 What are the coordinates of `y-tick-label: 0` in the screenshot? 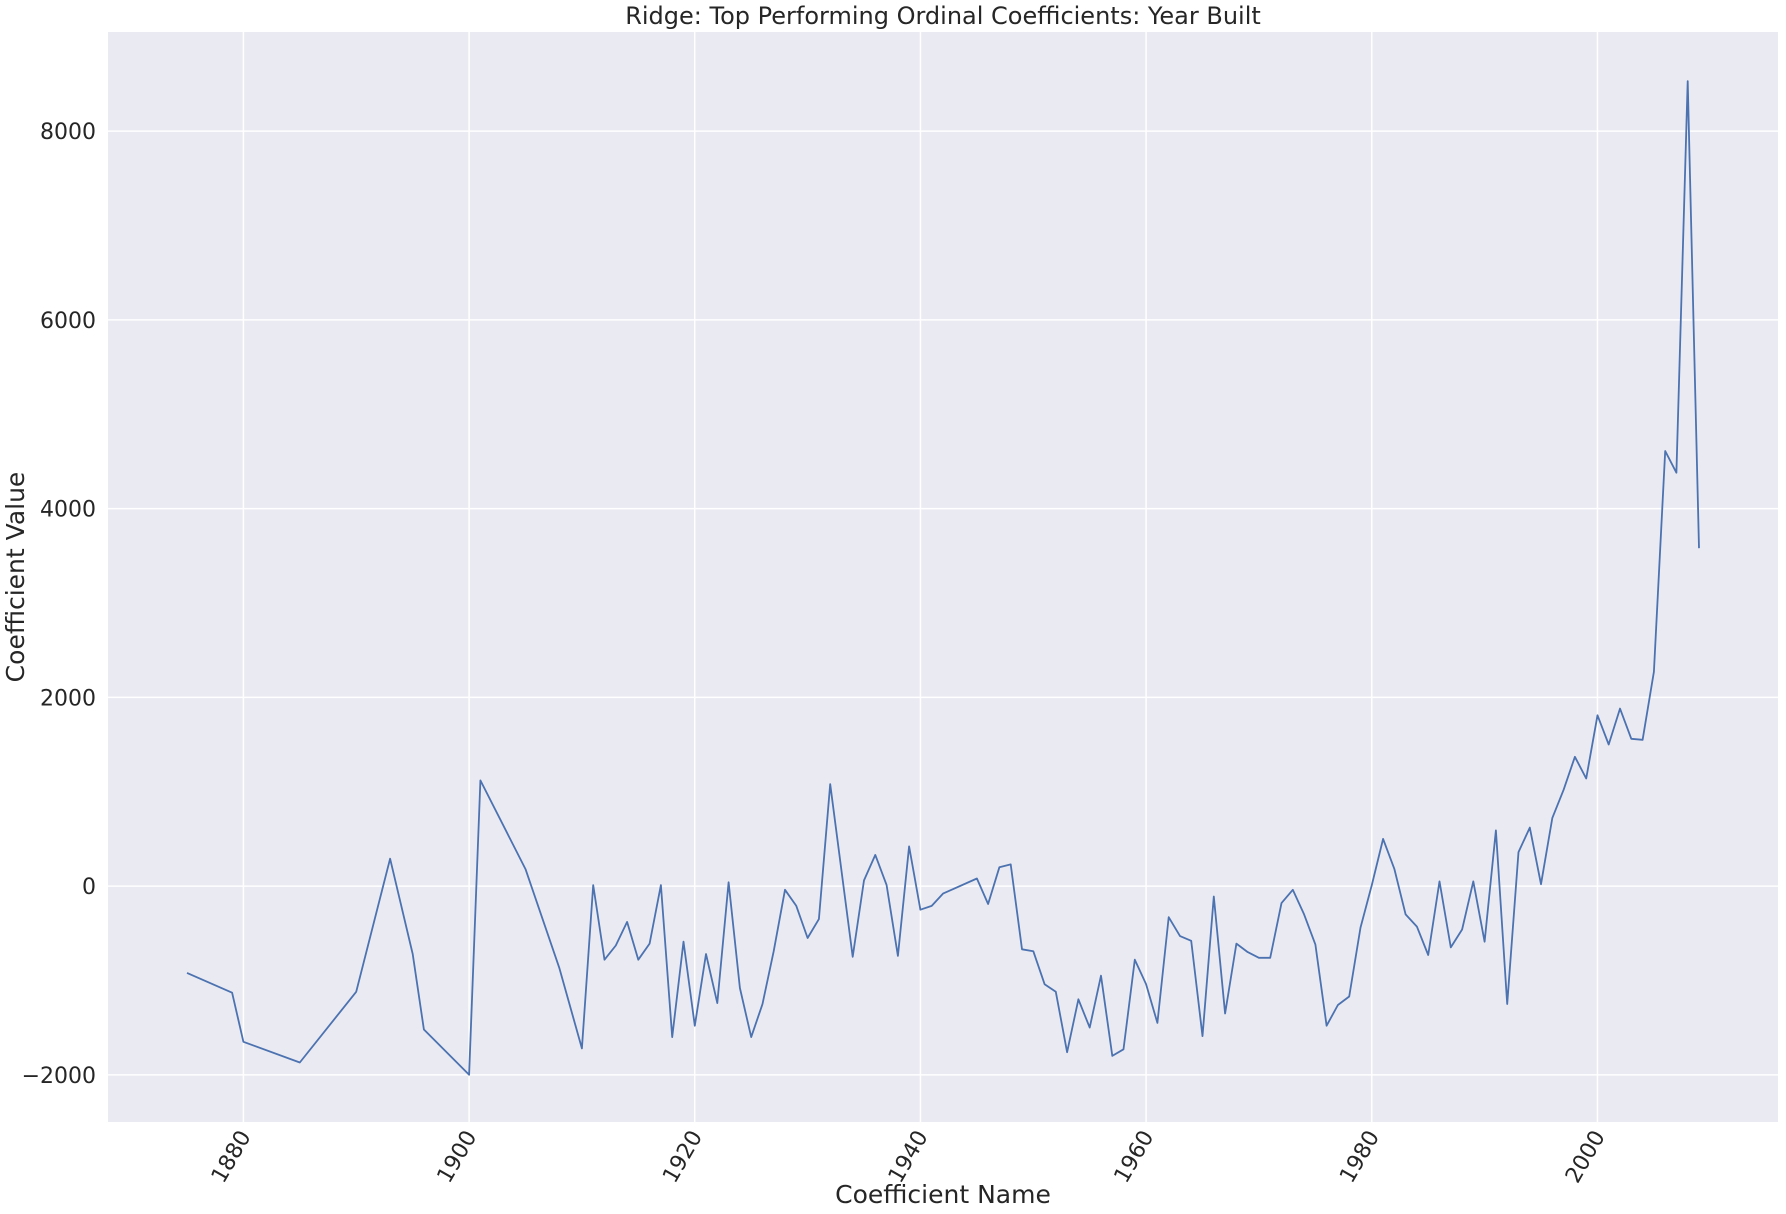 It's located at (89, 887).